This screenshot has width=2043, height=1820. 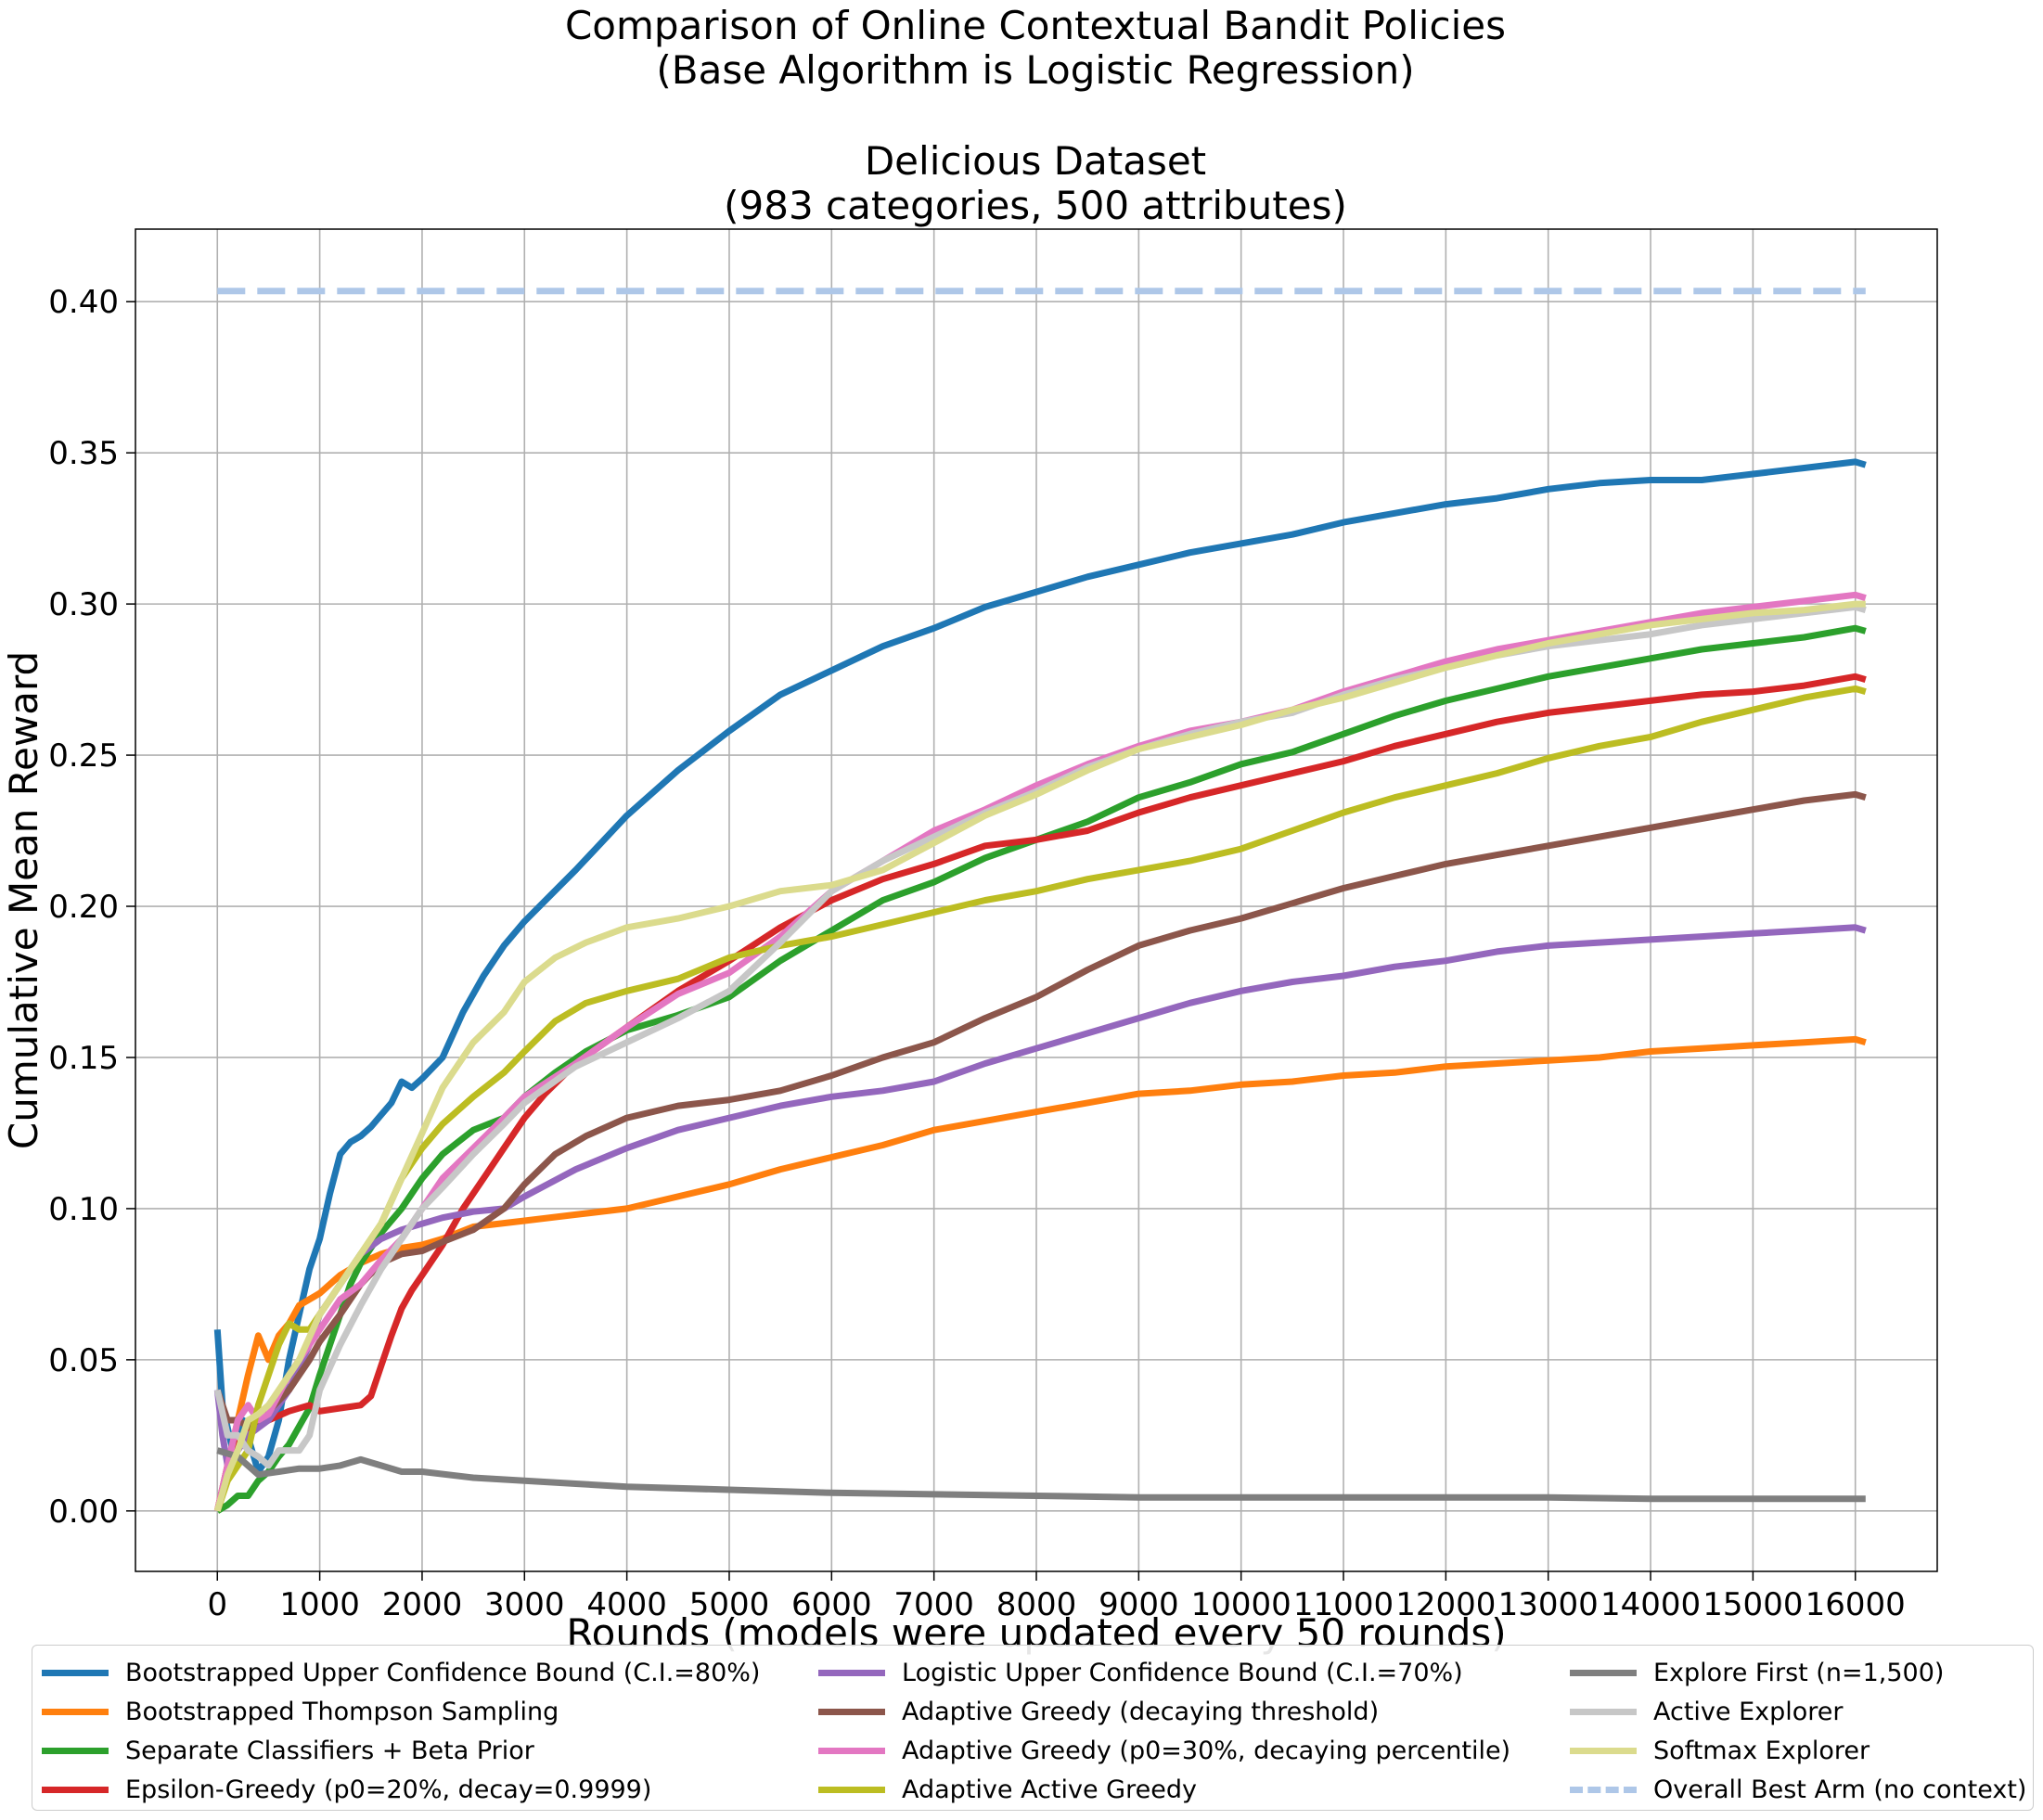 What do you see at coordinates (1139, 1604) in the screenshot?
I see `x-tick-label: 9000` at bounding box center [1139, 1604].